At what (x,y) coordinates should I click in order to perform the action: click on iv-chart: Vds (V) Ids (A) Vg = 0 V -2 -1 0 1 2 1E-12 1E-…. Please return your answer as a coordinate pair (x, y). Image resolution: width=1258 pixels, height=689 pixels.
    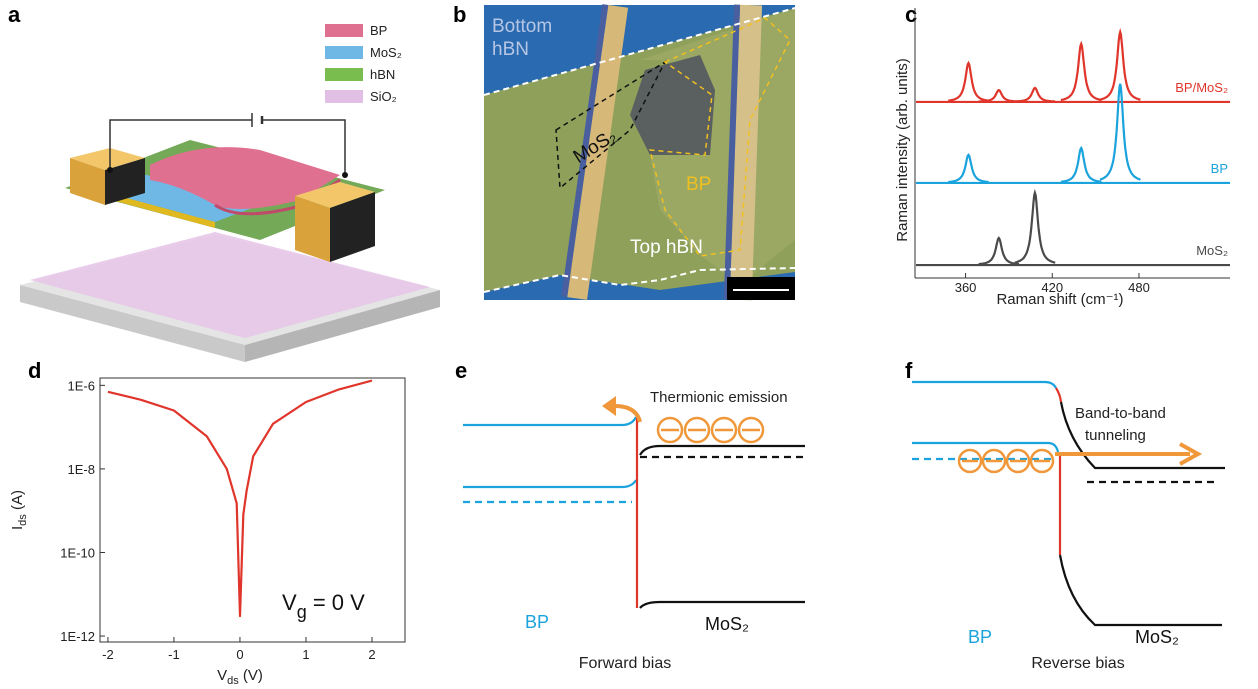
    Looking at the image, I should click on (207, 532).